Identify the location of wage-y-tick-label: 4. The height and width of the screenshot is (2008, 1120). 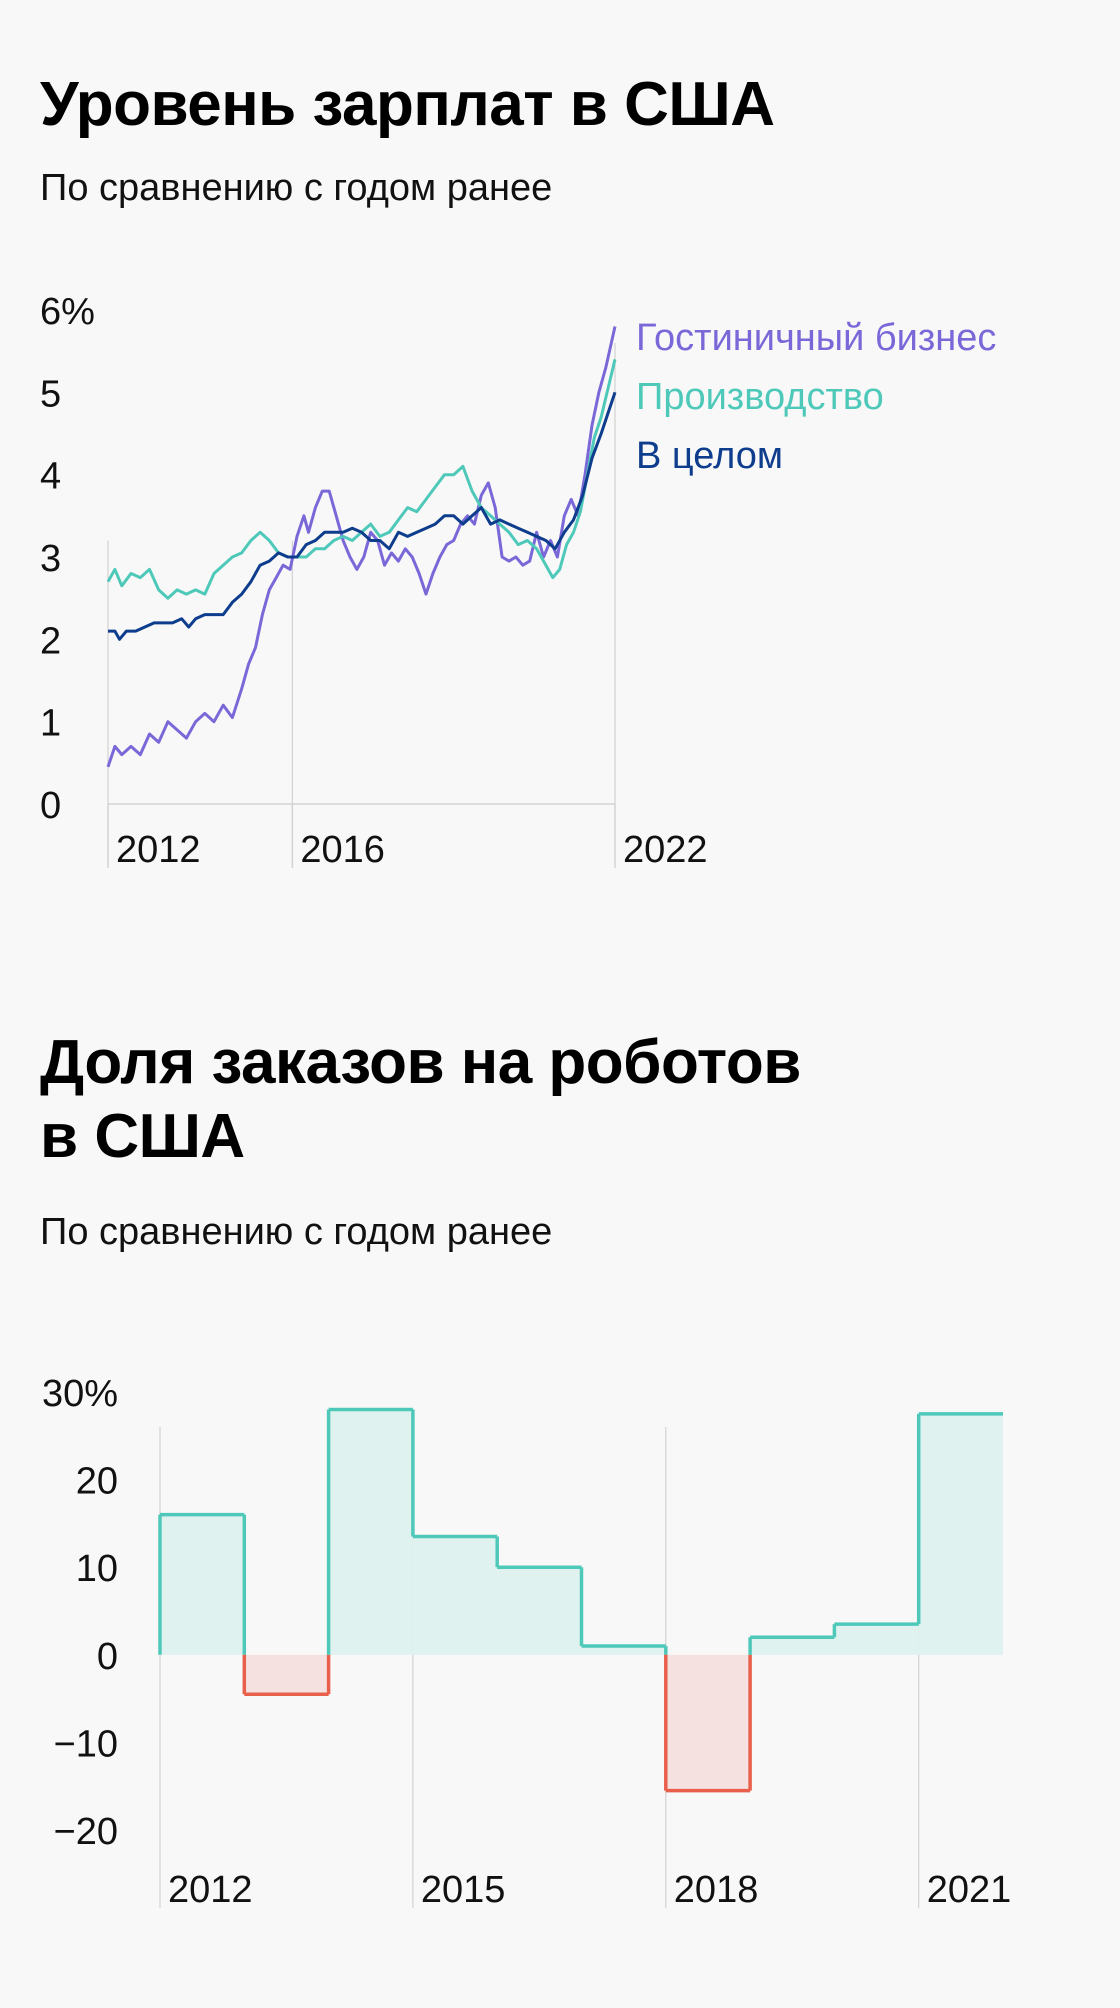
(50, 477).